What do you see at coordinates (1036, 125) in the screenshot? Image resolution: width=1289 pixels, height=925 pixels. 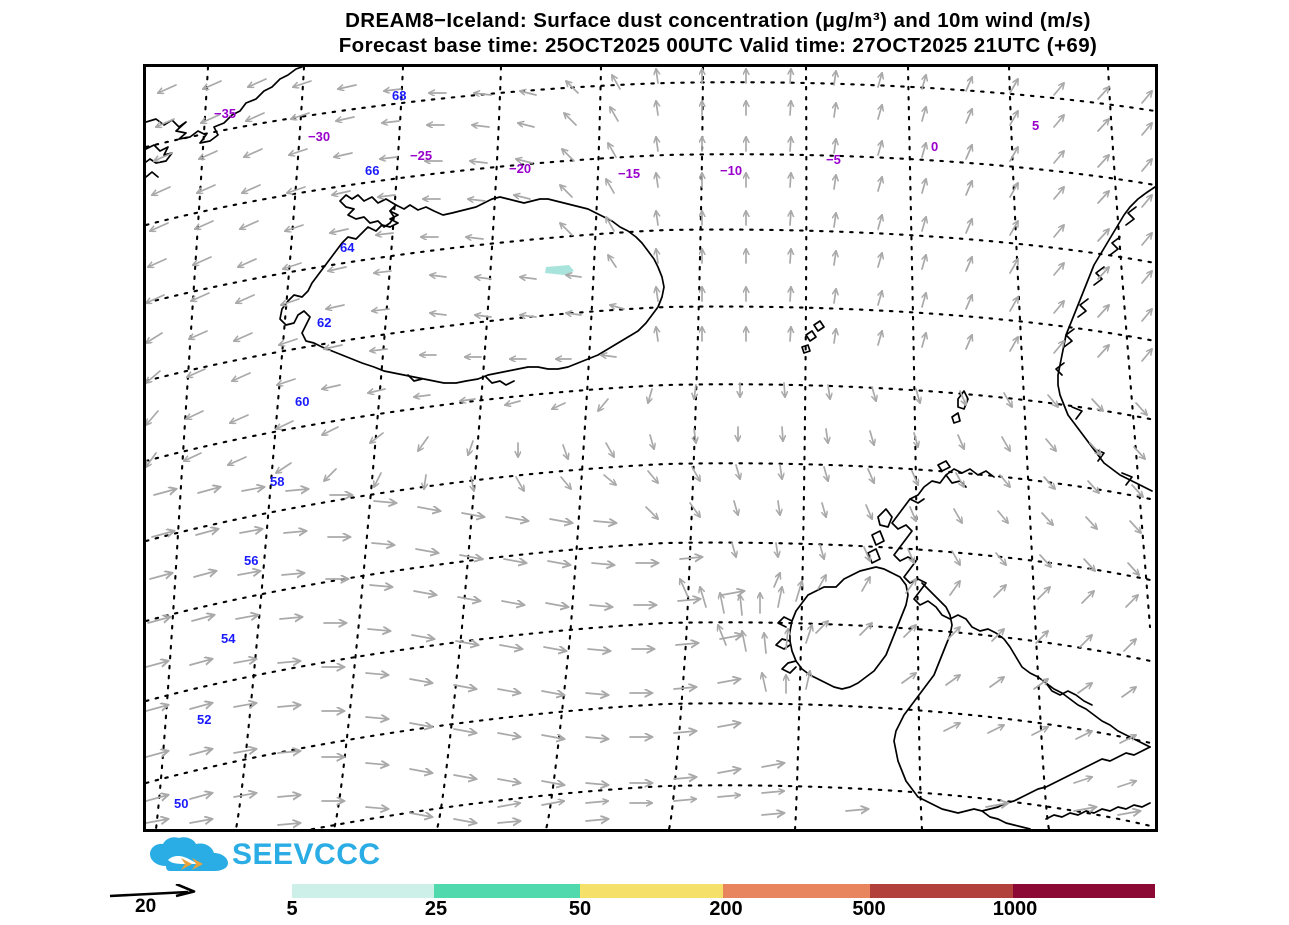 I see `lon-label-5: 5` at bounding box center [1036, 125].